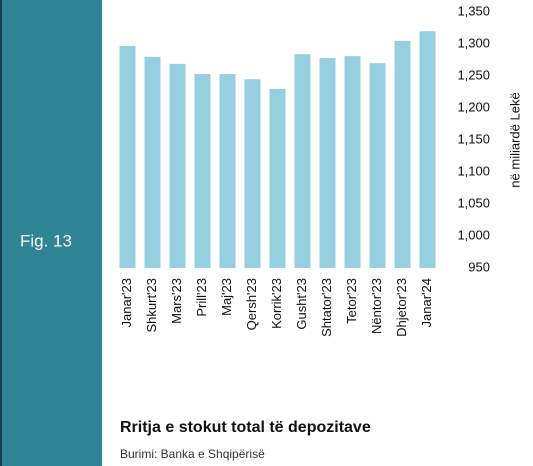 The image size is (533, 466). What do you see at coordinates (245, 427) in the screenshot?
I see `chart-title: Rritja e stokut total të depozitave` at bounding box center [245, 427].